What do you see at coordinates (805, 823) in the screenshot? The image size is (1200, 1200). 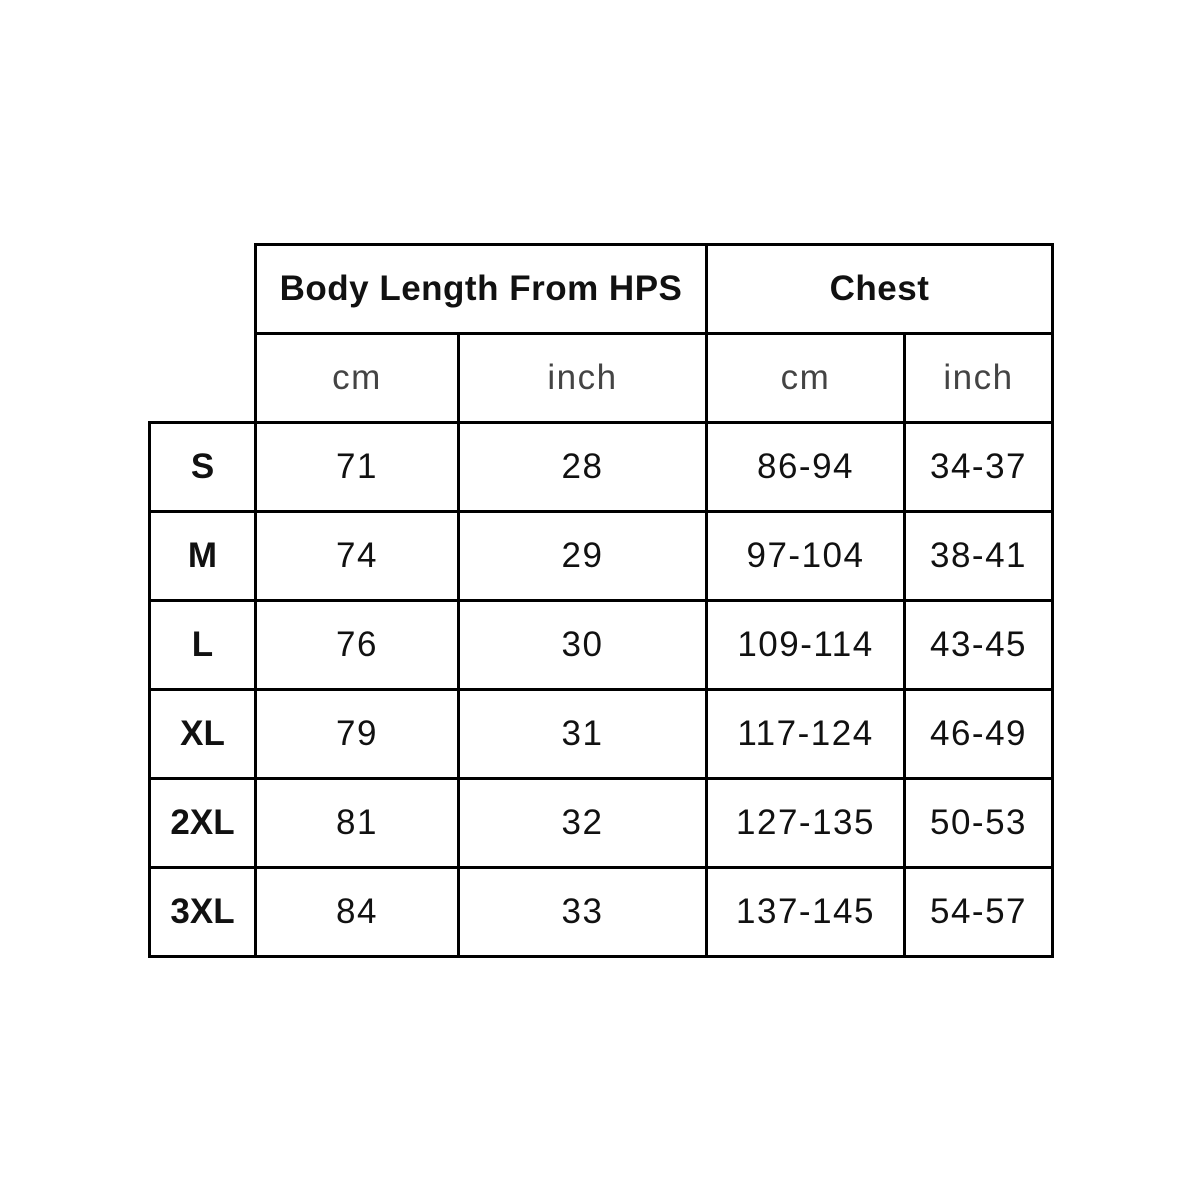 I see `table-cell: 127-135` at bounding box center [805, 823].